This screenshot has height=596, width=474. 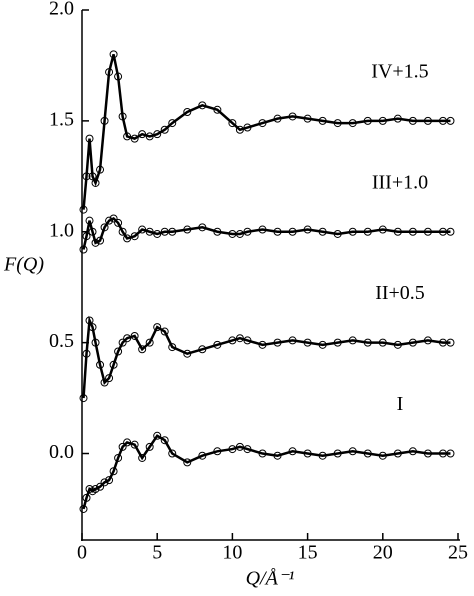 What do you see at coordinates (383, 553) in the screenshot?
I see `x-tick-label: 20` at bounding box center [383, 553].